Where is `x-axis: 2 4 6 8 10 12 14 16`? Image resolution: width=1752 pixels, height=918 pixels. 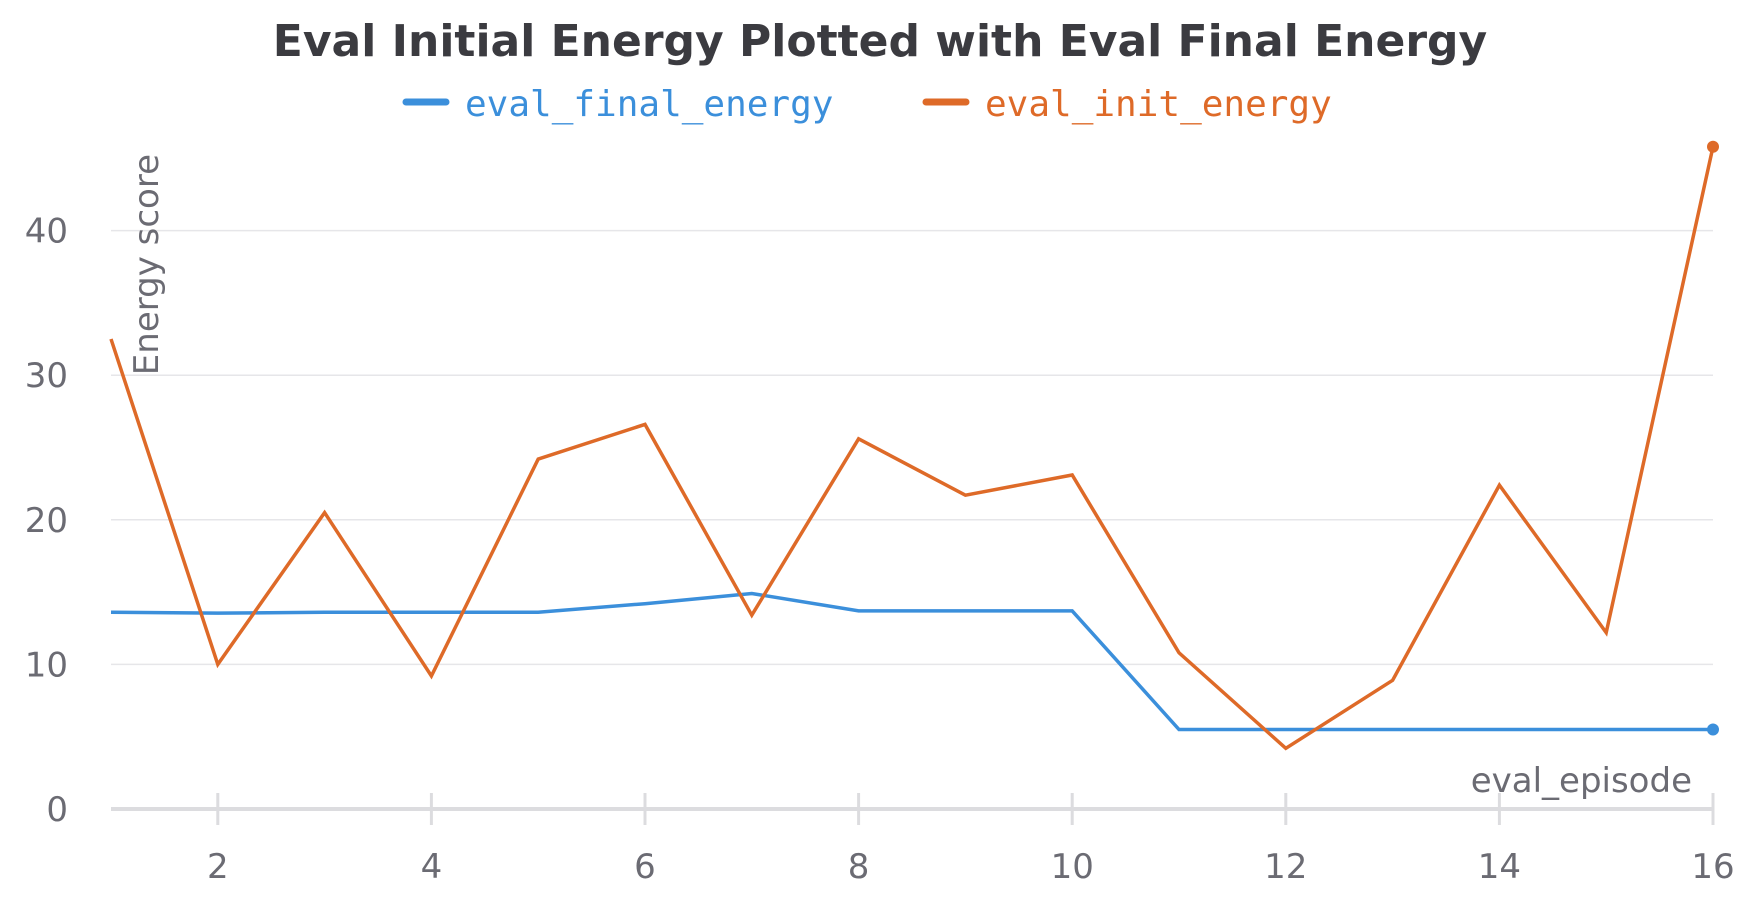
x-axis: 2 4 6 8 10 12 14 16 is located at coordinates (923, 840).